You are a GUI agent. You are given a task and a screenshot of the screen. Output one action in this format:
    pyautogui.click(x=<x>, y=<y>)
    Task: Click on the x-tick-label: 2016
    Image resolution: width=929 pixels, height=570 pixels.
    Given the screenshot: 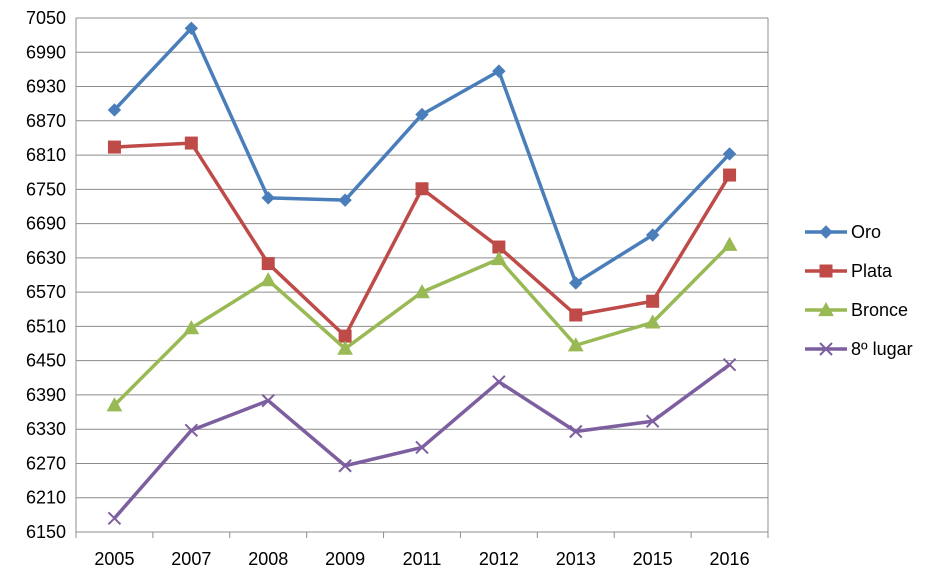 What is the action you would take?
    pyautogui.click(x=730, y=559)
    